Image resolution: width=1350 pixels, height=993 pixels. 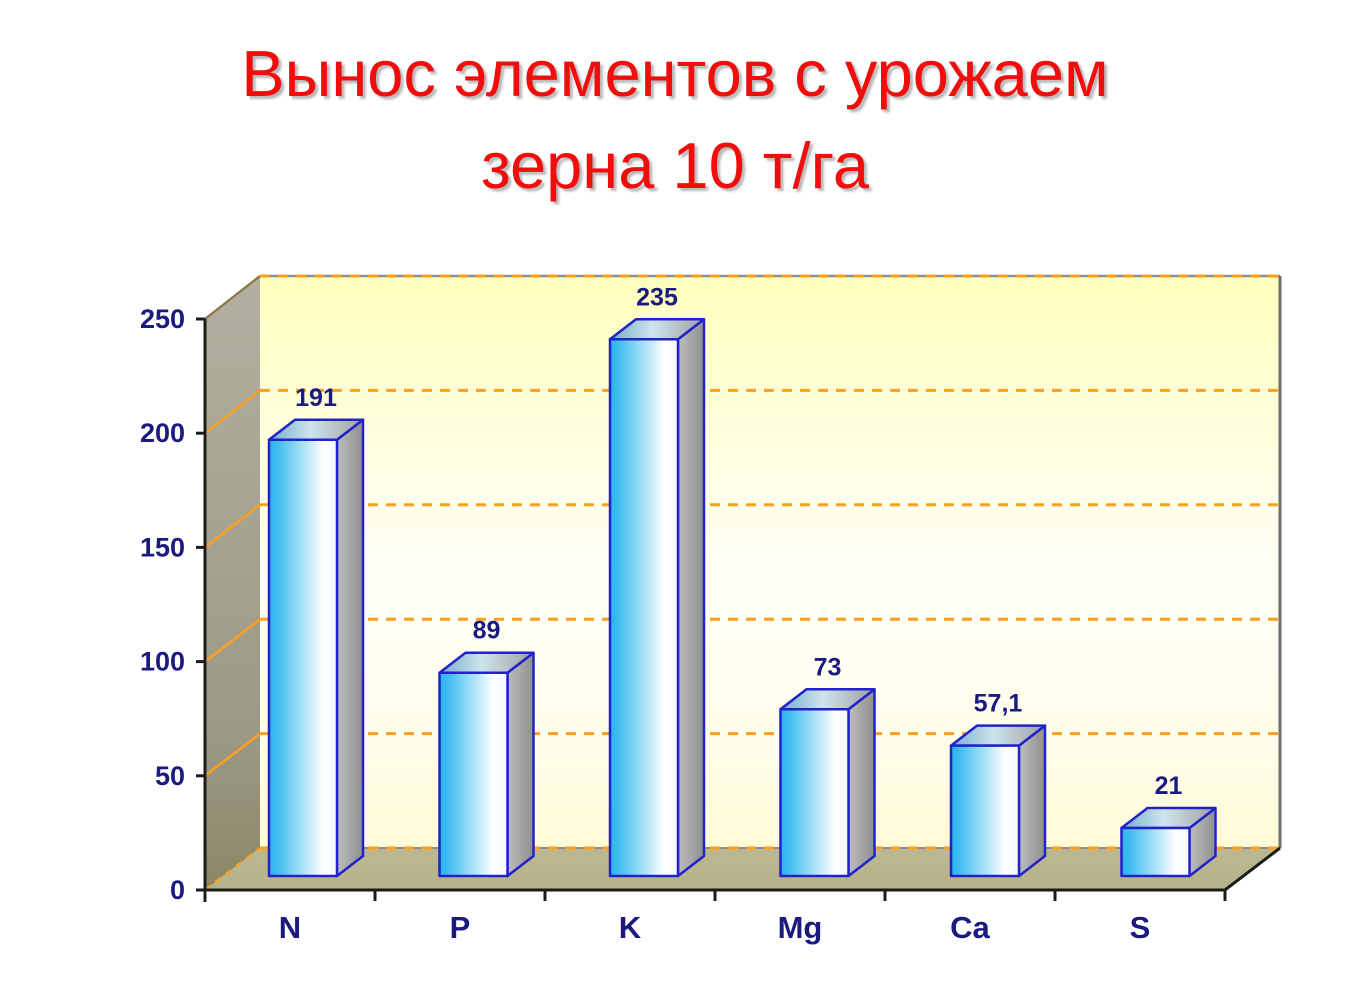 I want to click on category-label-K: K, so click(x=630, y=927).